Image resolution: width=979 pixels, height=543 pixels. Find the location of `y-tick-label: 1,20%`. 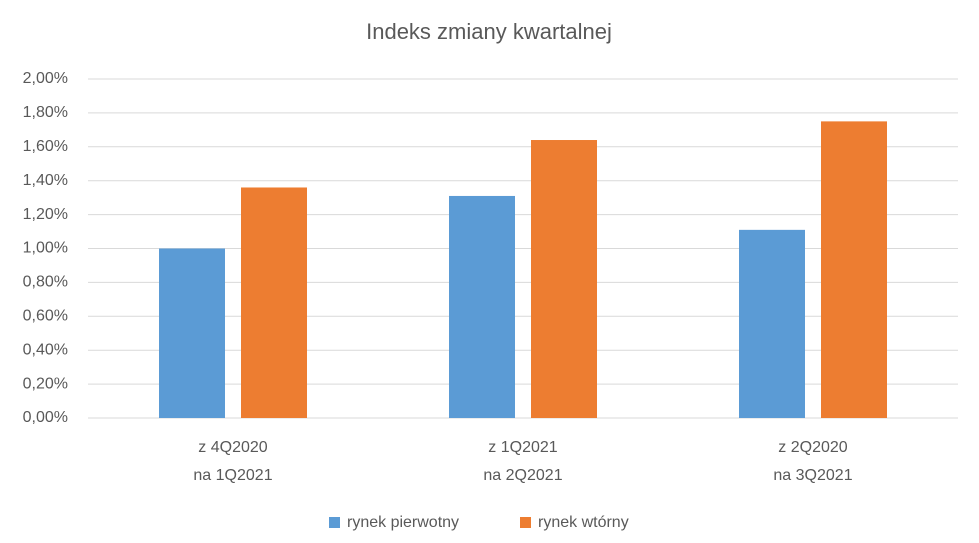

y-tick-label: 1,20% is located at coordinates (45, 214).